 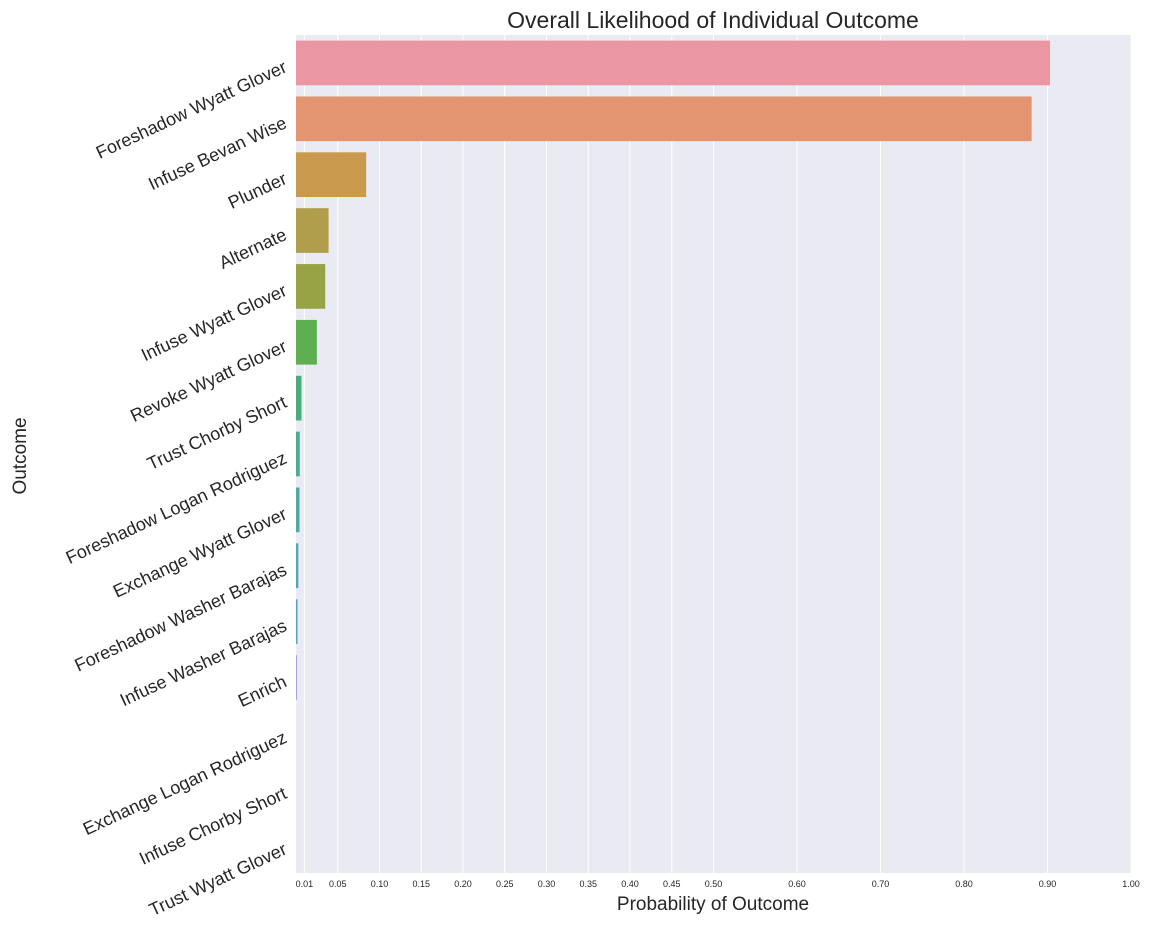 I want to click on chart-title: Overall Likelihood of Individual Outcome, so click(x=713, y=20).